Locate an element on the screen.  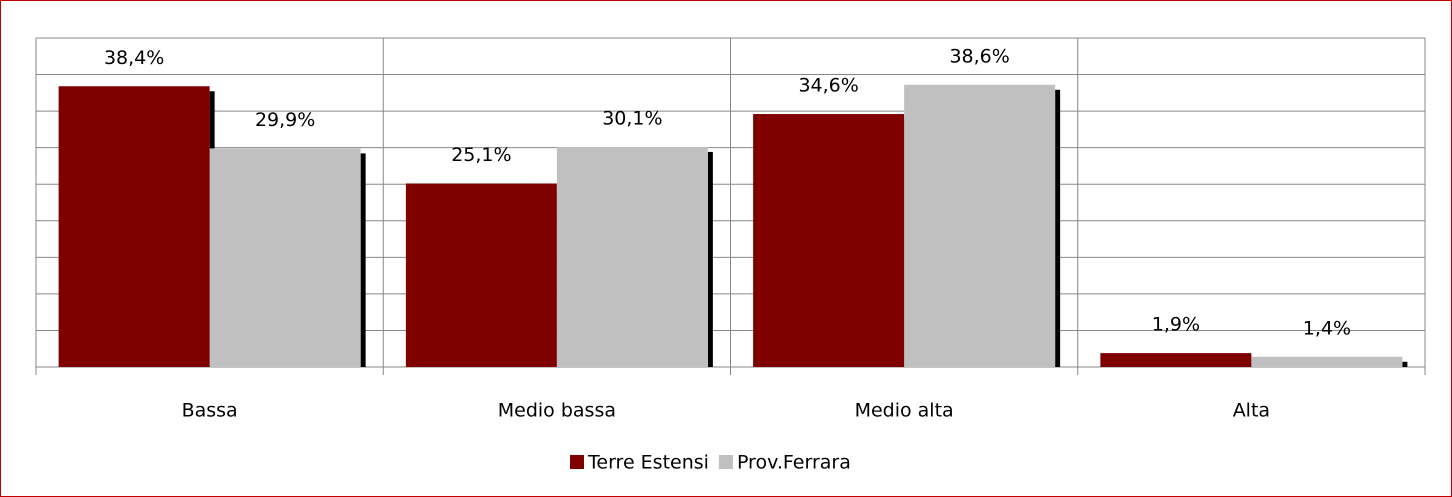
data-label: 29,9% is located at coordinates (285, 120).